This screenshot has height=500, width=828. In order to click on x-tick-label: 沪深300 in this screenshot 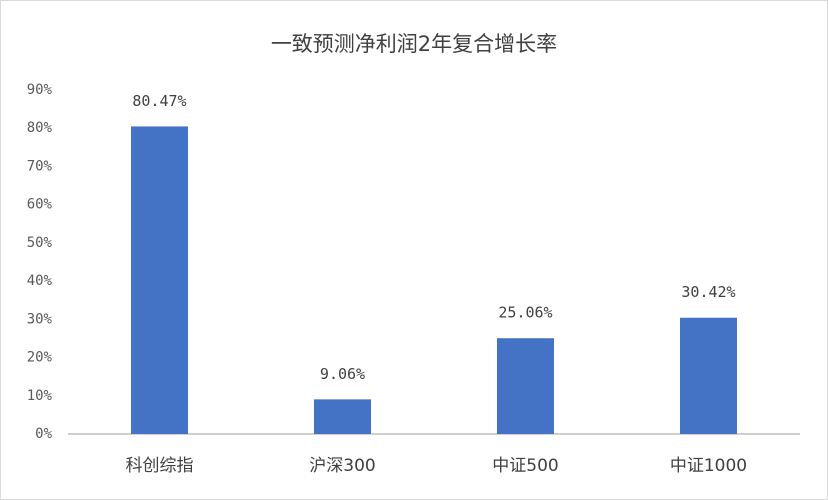, I will do `click(342, 466)`.